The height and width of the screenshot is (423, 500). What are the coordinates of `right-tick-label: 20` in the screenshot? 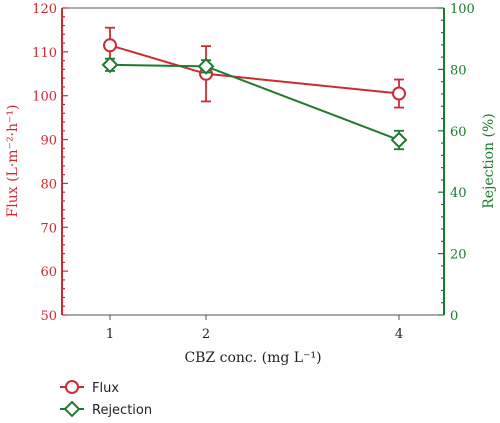 It's located at (458, 255).